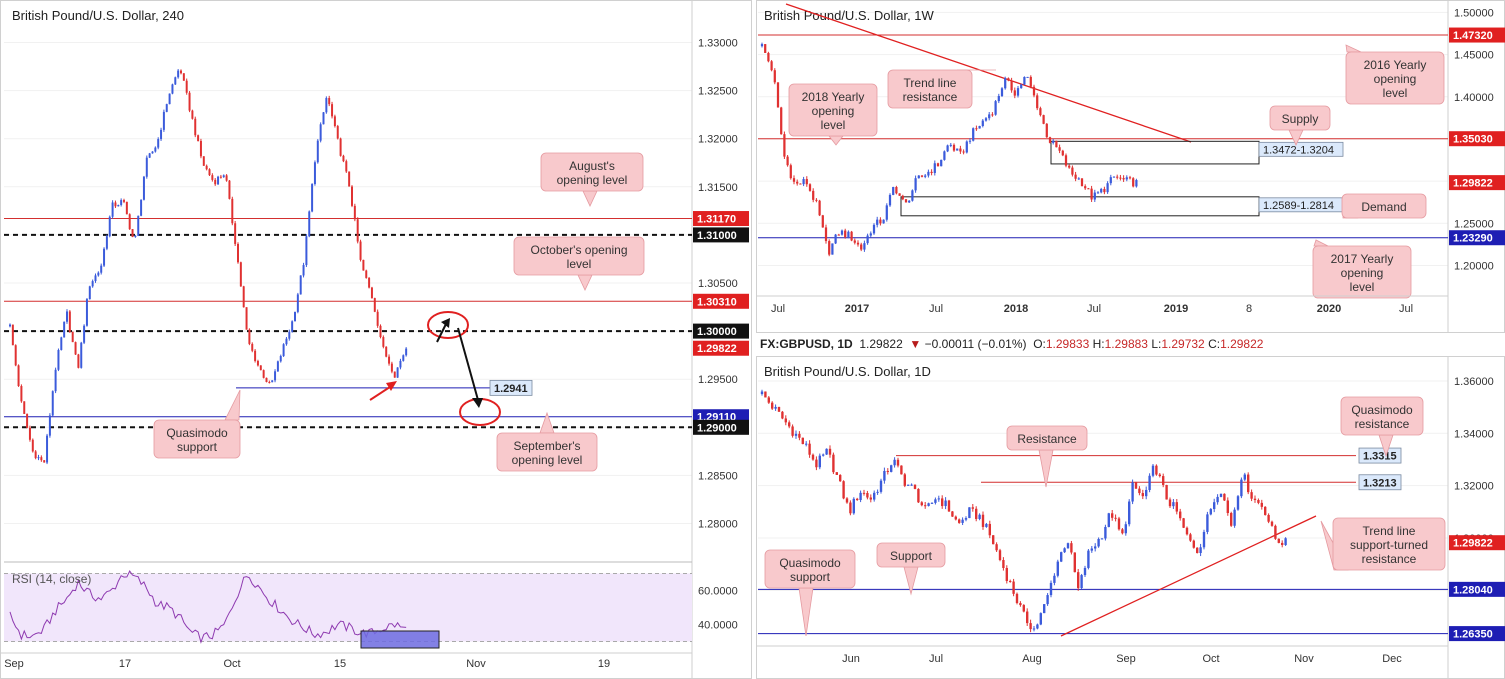 The height and width of the screenshot is (679, 1505). I want to click on triangle-down-icon: ▼, so click(915, 344).